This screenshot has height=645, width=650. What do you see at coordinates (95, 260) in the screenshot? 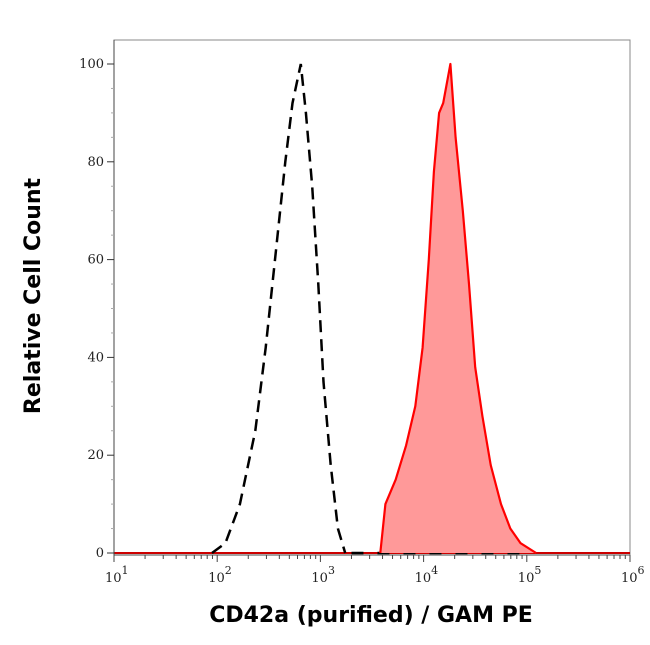
I see `y-tick-label: 60` at bounding box center [95, 260].